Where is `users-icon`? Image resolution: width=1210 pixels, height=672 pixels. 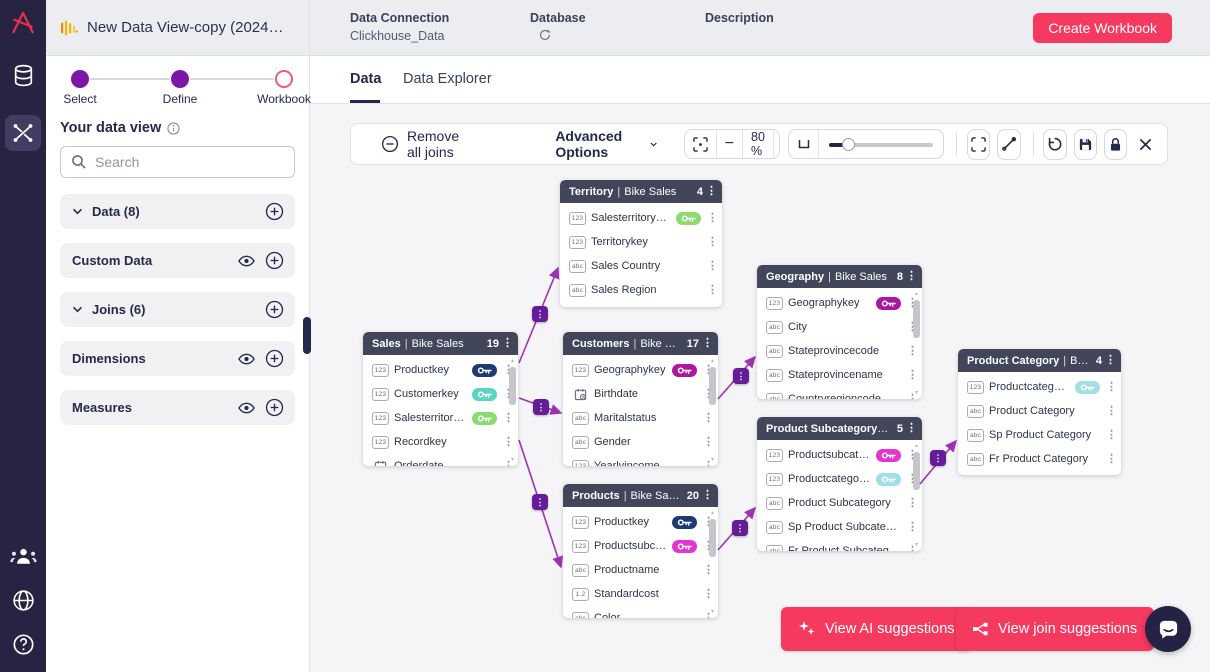
users-icon is located at coordinates (23, 556).